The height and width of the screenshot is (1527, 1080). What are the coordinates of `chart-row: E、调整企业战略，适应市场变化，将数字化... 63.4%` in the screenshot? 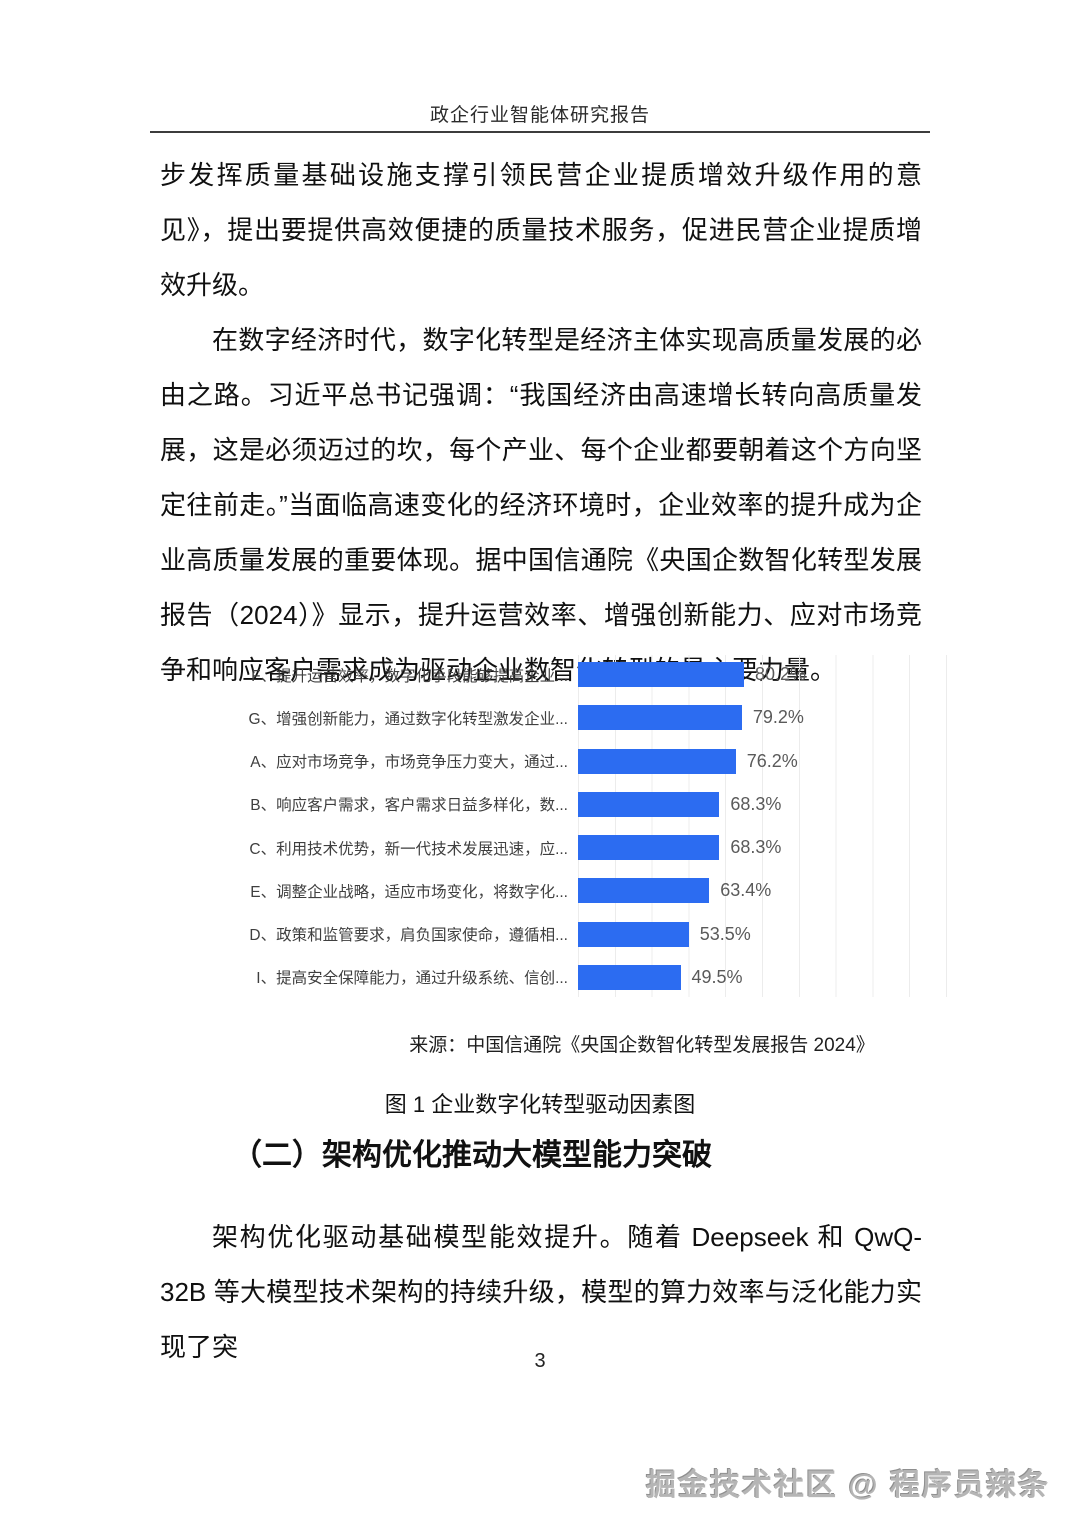 It's located at (605, 890).